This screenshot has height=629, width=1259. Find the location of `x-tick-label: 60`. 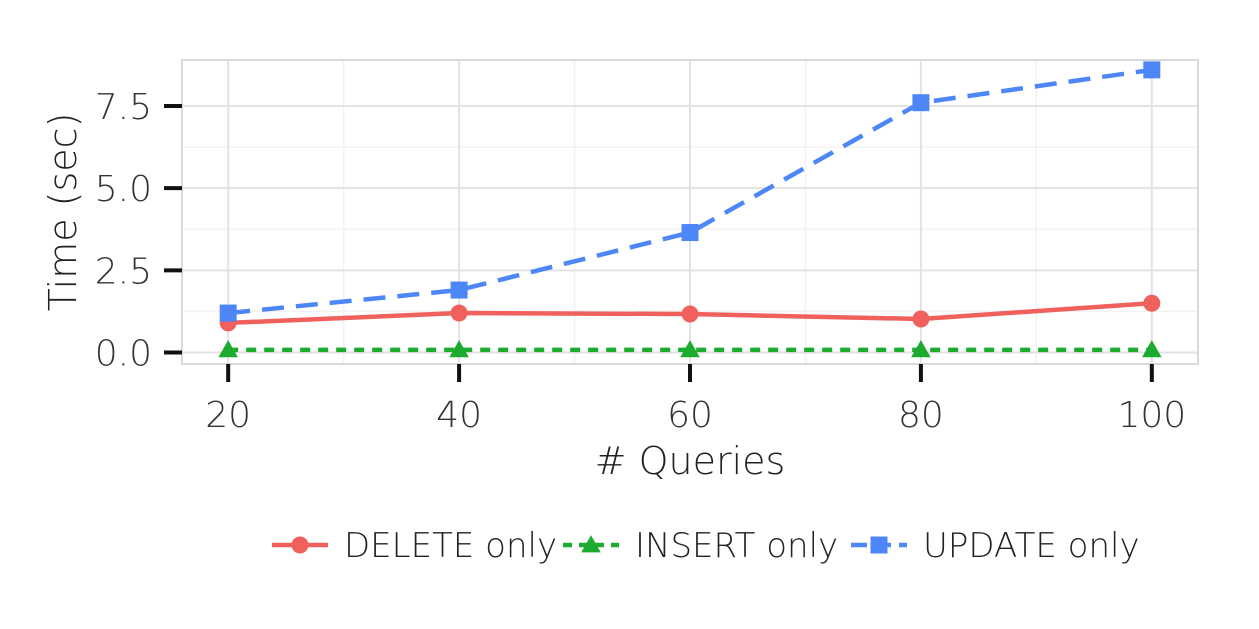

x-tick-label: 60 is located at coordinates (690, 415).